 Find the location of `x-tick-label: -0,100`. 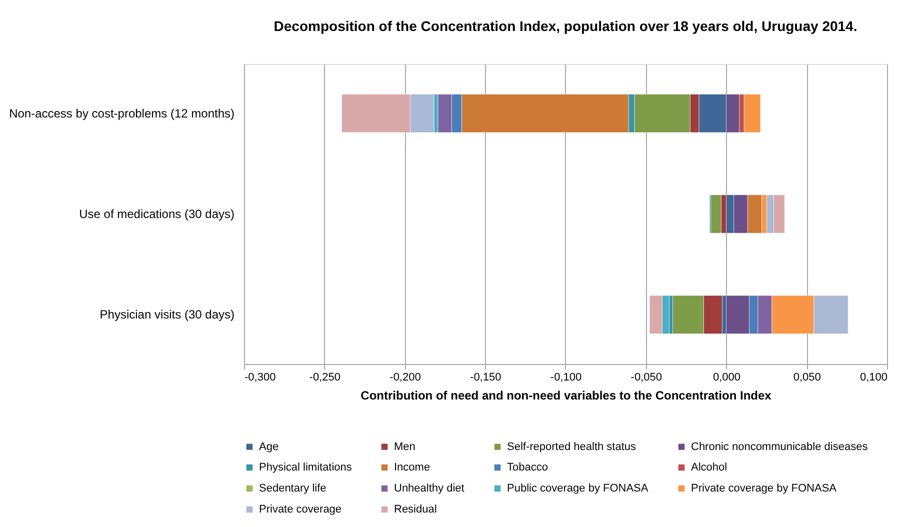

x-tick-label: -0,100 is located at coordinates (566, 378).